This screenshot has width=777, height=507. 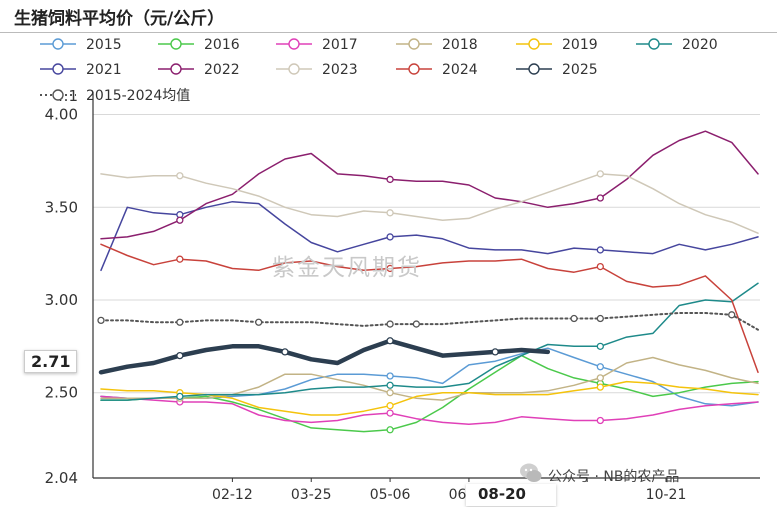 I want to click on legend-marker-2018, so click(x=414, y=44).